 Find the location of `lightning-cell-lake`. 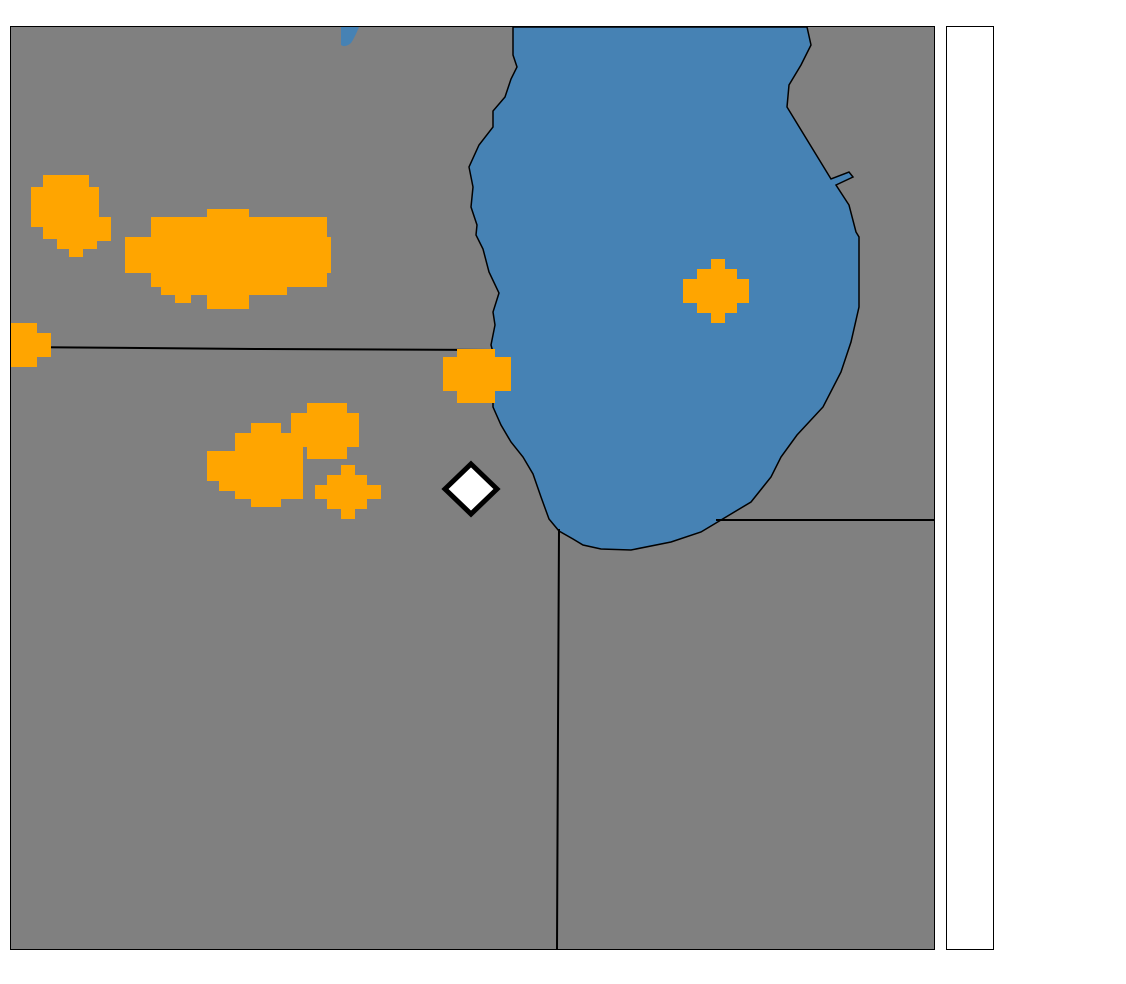

lightning-cell-lake is located at coordinates (716, 291).